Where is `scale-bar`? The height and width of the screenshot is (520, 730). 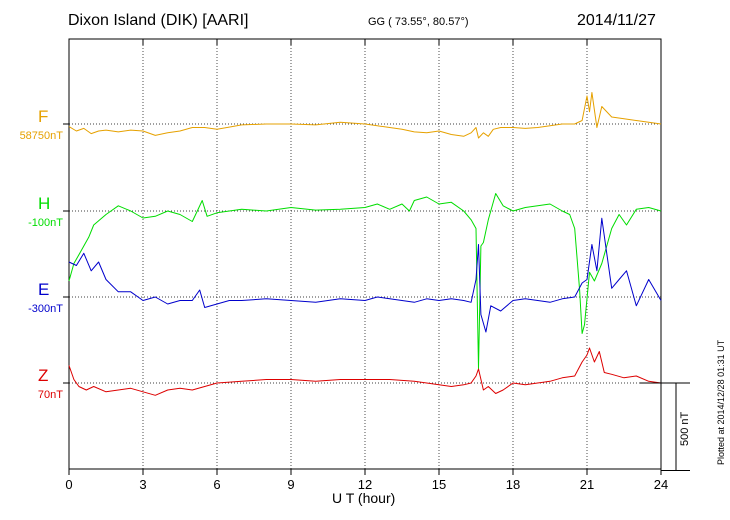 scale-bar is located at coordinates (665, 426).